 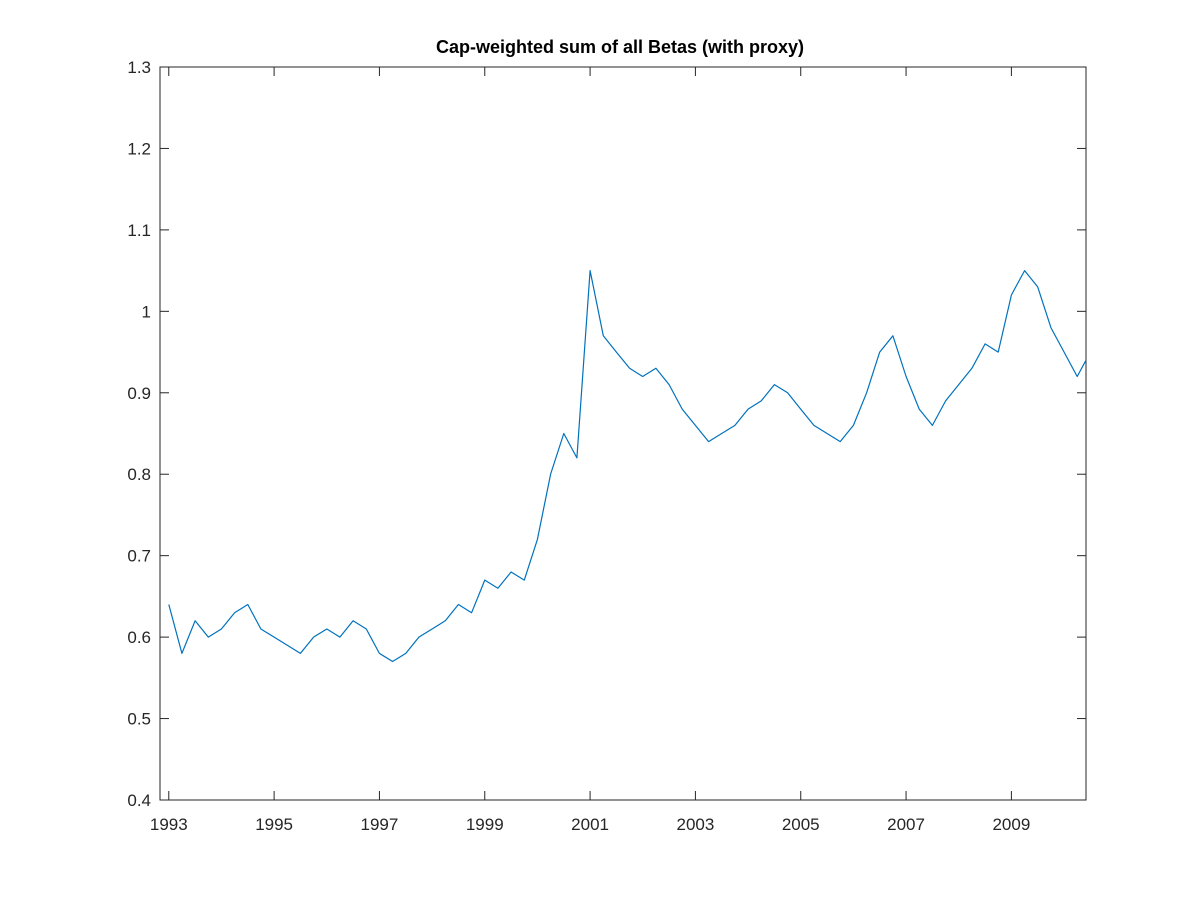 What do you see at coordinates (146, 311) in the screenshot?
I see `y-tick-label: 1` at bounding box center [146, 311].